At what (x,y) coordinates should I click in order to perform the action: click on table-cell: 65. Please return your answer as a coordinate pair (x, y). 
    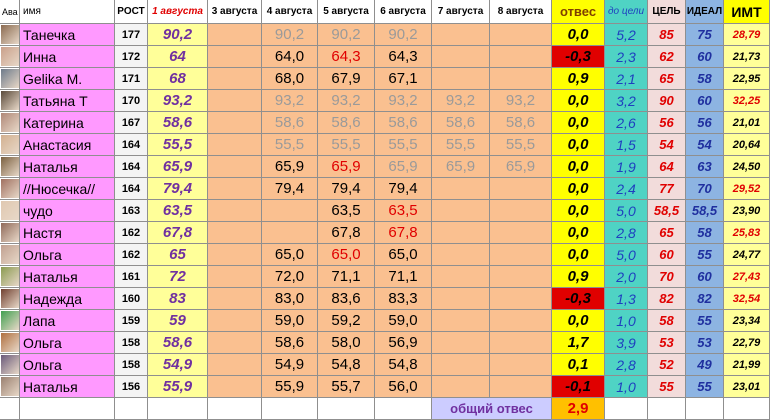
    Looking at the image, I should click on (667, 233).